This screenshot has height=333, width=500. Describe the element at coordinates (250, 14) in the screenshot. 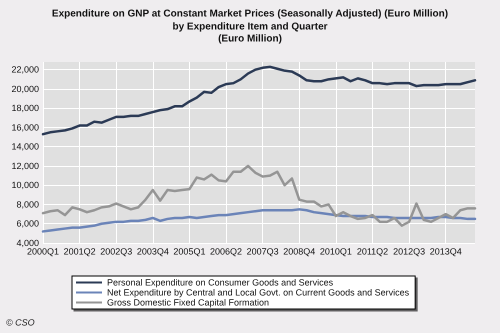

I see `chart-title: Expenditure on GNP at Constant Market Prices (Seasonally Adjusted) (Euro Million)` at that location.